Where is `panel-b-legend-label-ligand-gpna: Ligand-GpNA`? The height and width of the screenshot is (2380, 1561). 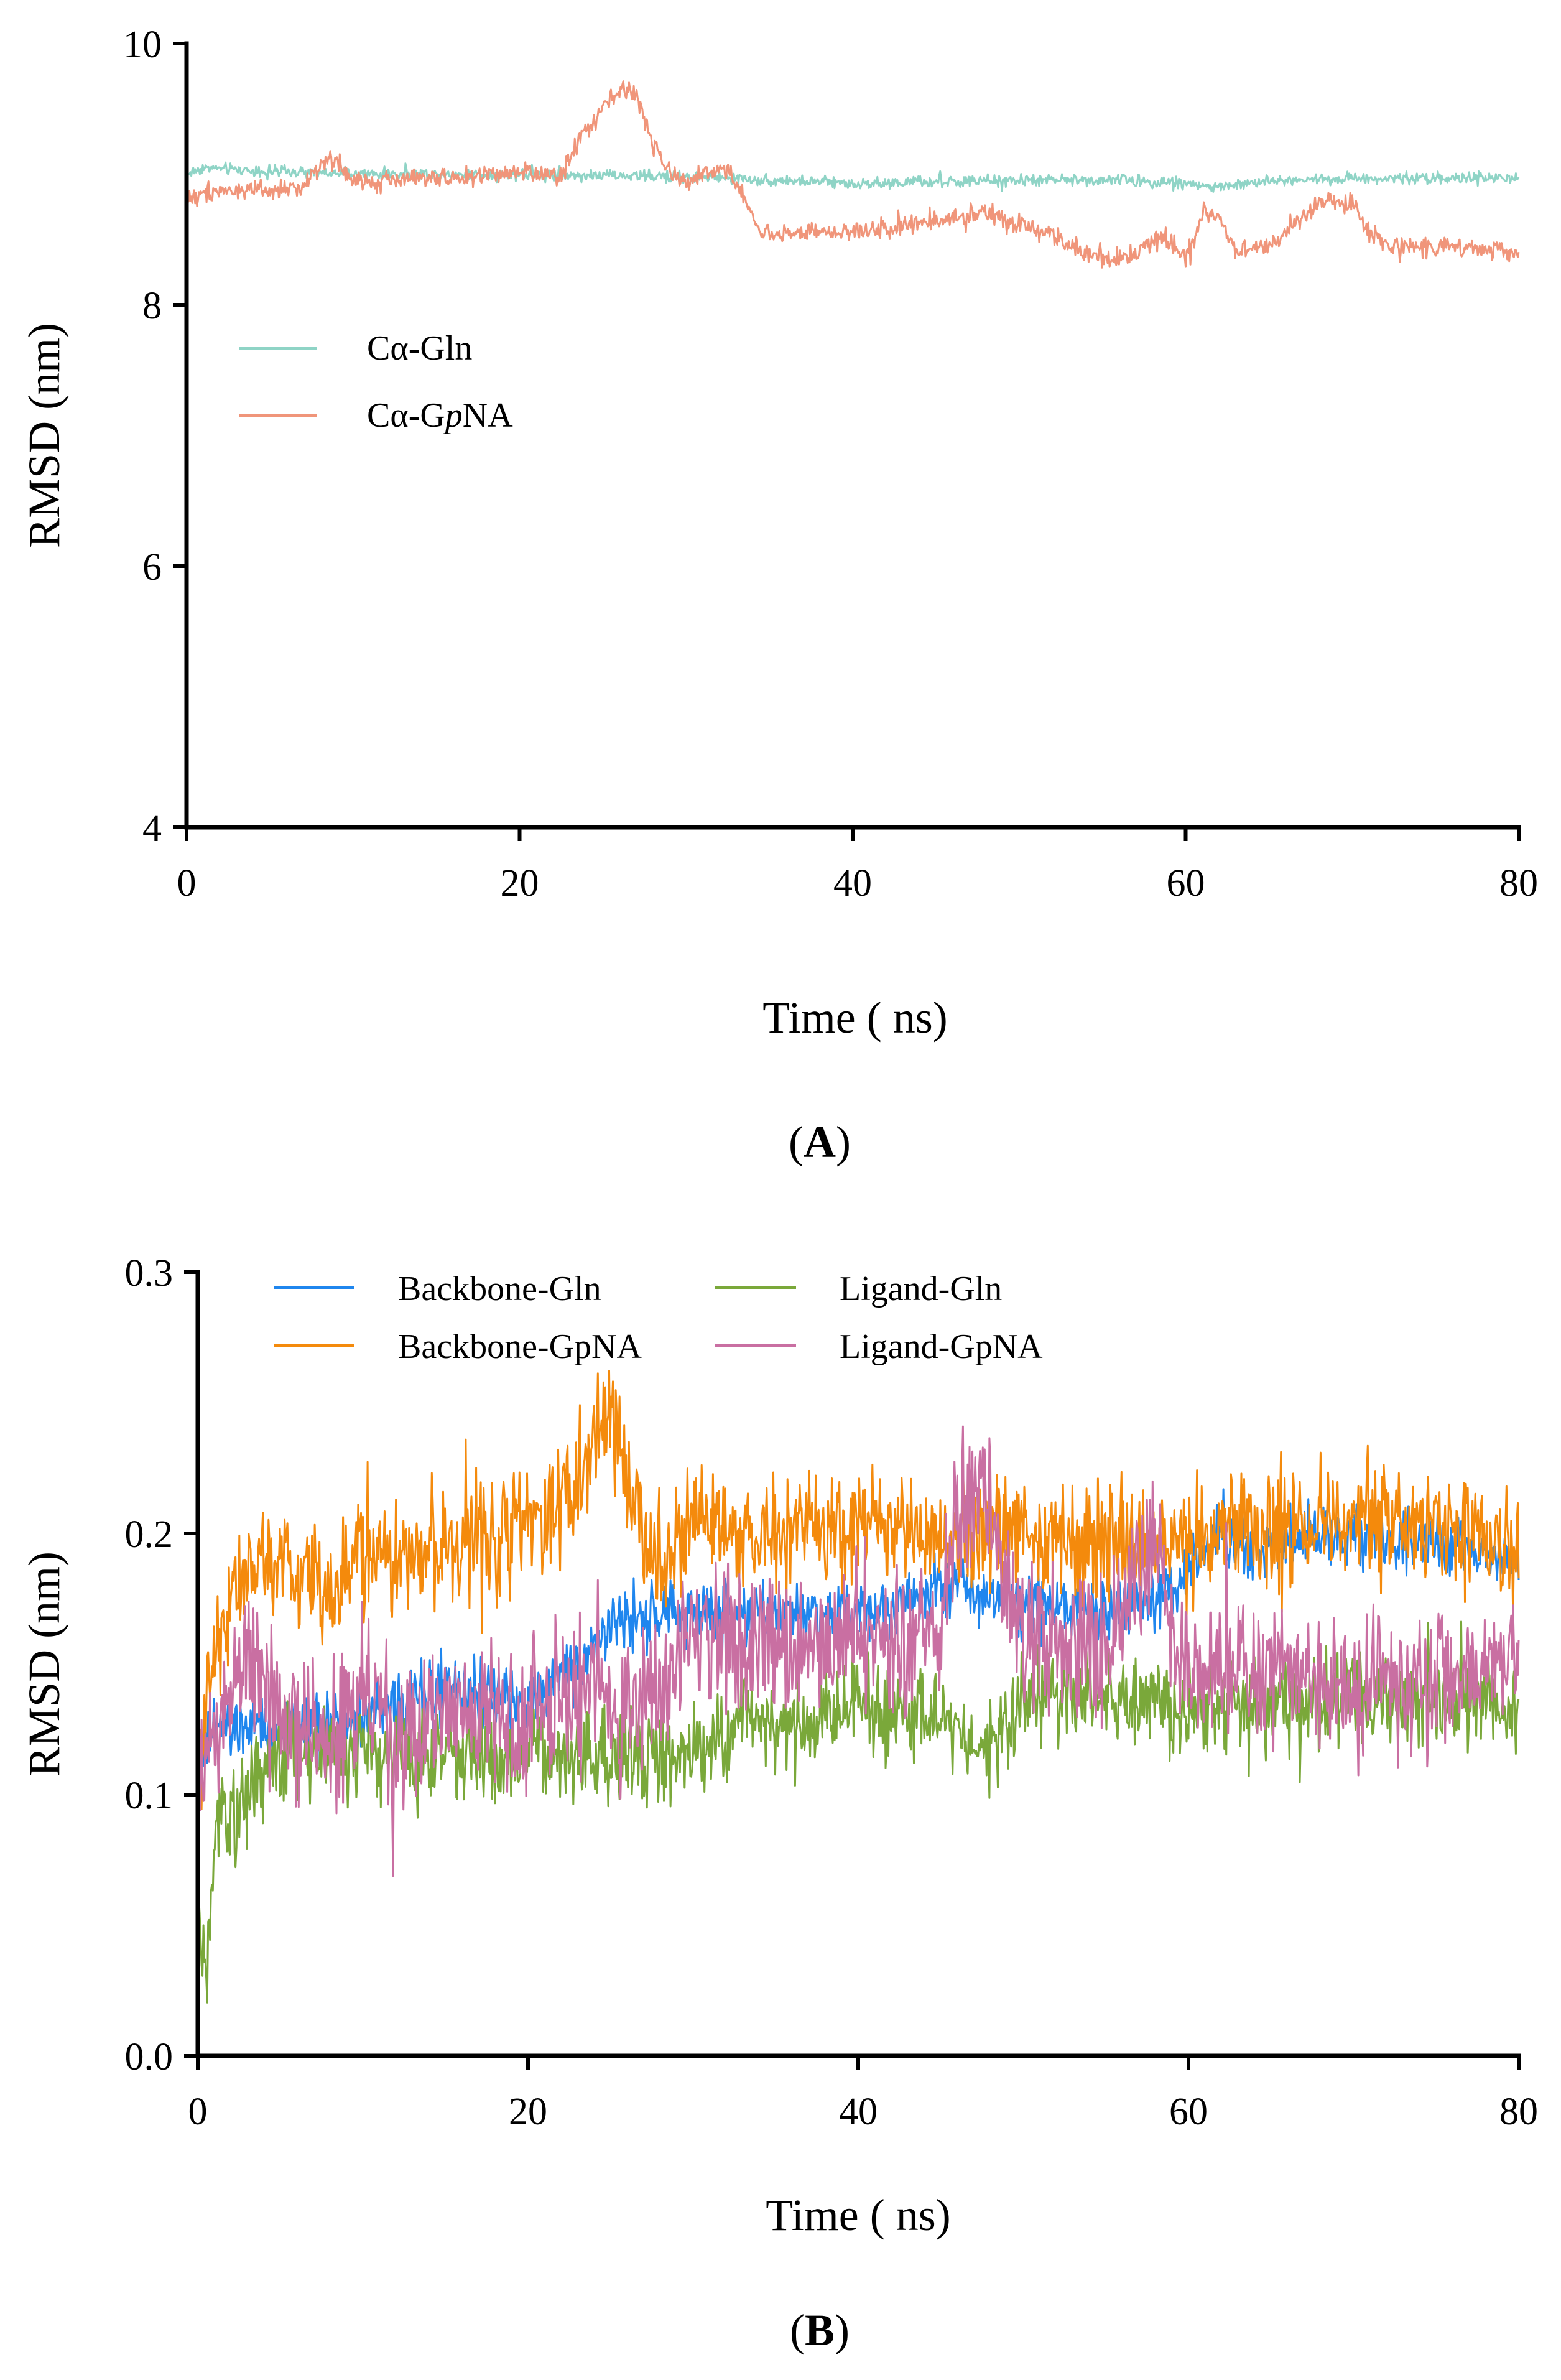 panel-b-legend-label-ligand-gpna: Ligand-GpNA is located at coordinates (942, 1347).